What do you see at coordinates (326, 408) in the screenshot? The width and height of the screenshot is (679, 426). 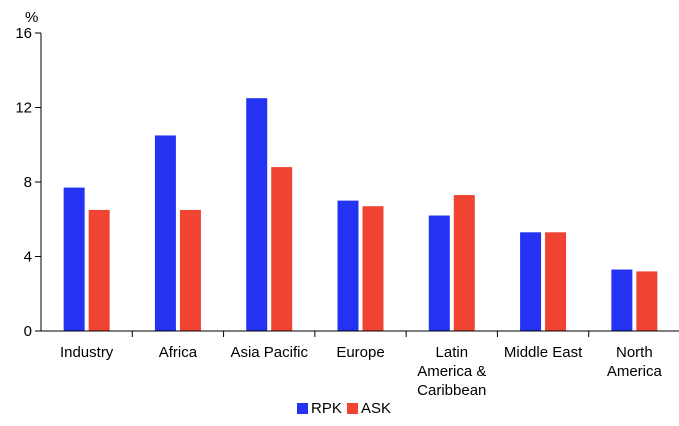 I see `legend-label-rpk: RPK` at bounding box center [326, 408].